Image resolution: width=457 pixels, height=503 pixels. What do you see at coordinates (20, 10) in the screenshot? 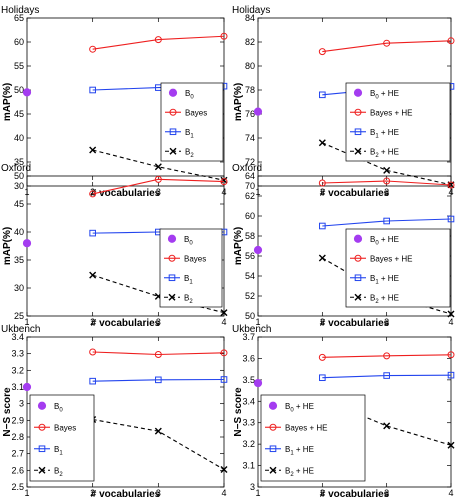
I see `chart-title: Holidays` at bounding box center [20, 10].